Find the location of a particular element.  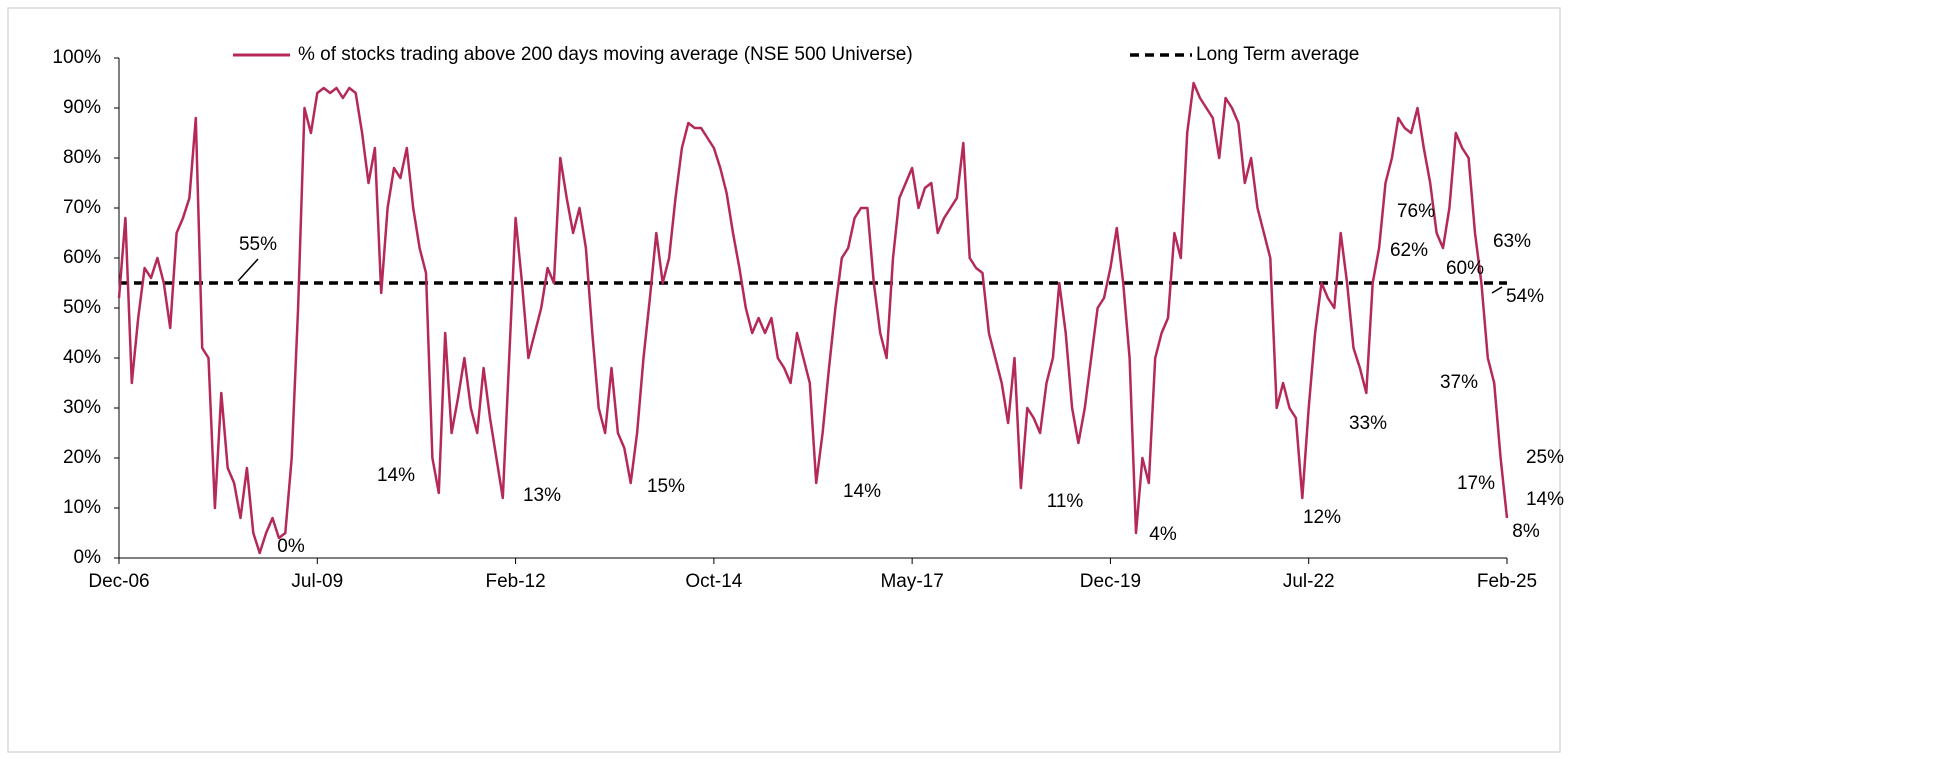

annotation: 11% is located at coordinates (1065, 501).